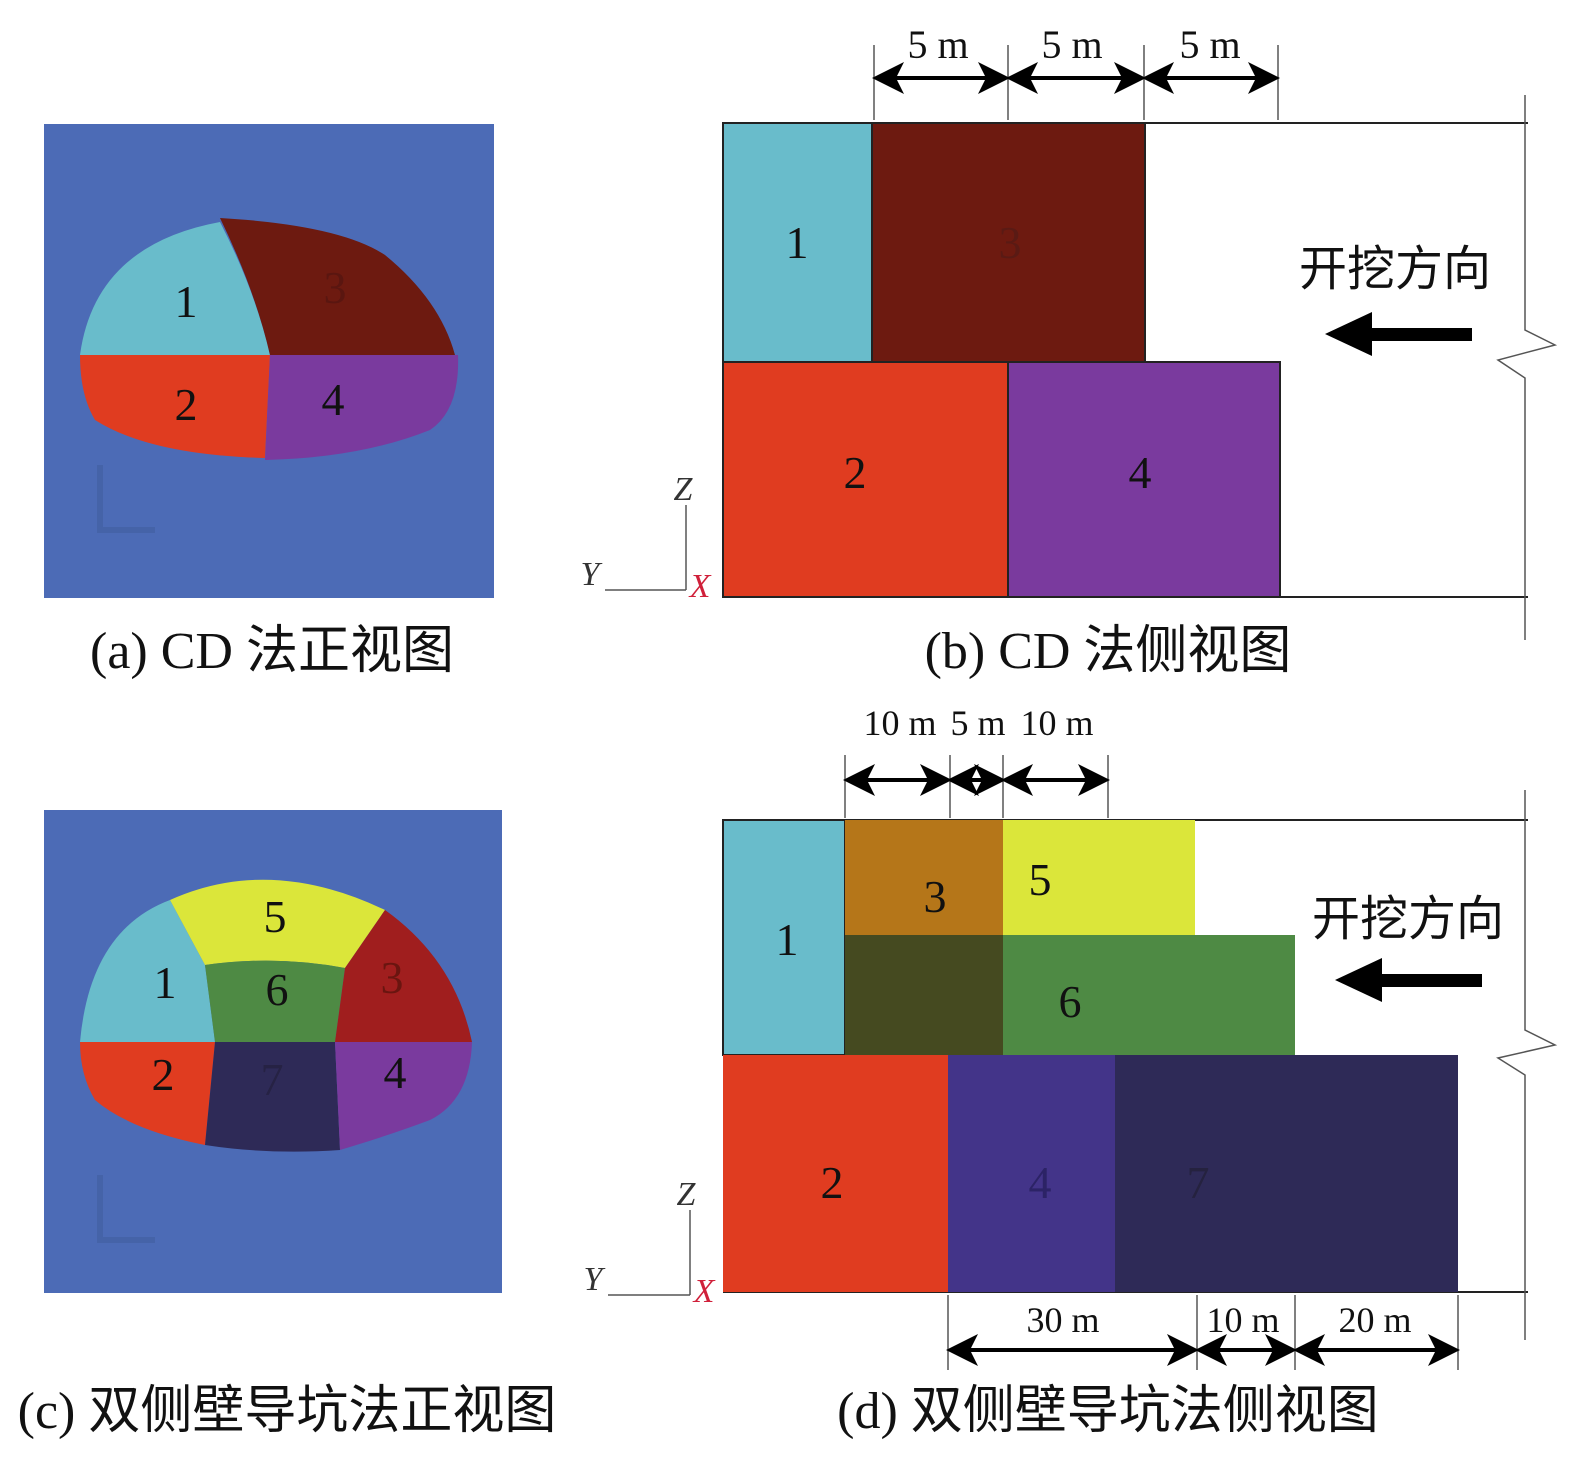  What do you see at coordinates (924, 995) in the screenshot?
I see `section-3-6-overlap` at bounding box center [924, 995].